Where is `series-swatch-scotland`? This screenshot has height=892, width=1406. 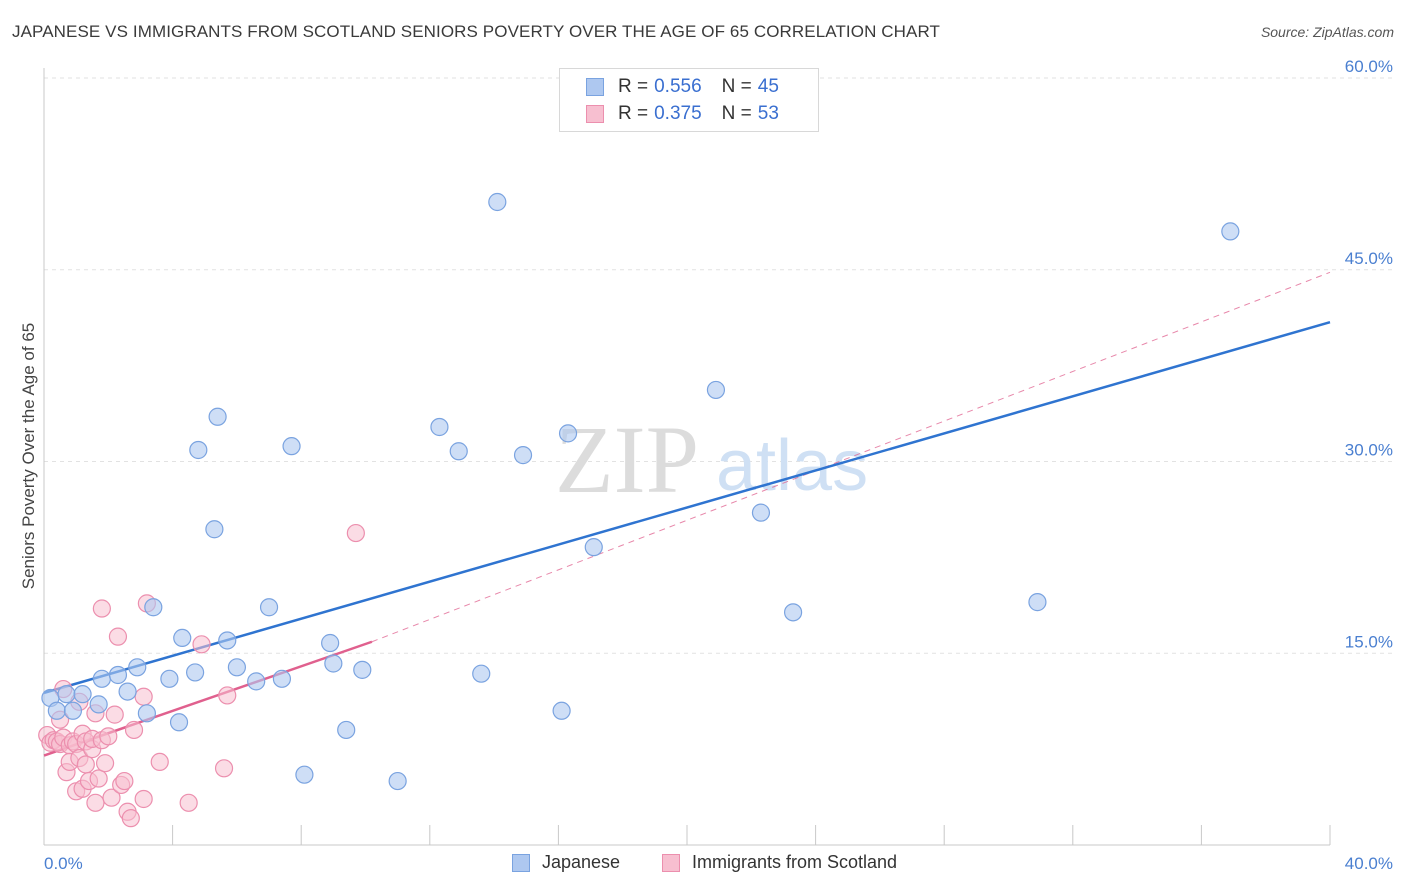 series-swatch-scotland is located at coordinates (671, 862).